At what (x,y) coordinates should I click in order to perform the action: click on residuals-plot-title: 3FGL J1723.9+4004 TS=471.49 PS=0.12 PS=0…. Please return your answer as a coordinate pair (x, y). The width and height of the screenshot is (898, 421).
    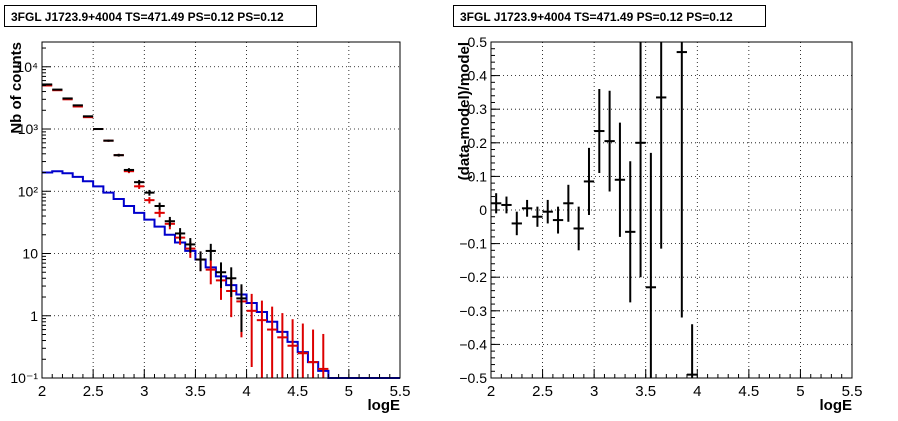
    Looking at the image, I should click on (609, 16).